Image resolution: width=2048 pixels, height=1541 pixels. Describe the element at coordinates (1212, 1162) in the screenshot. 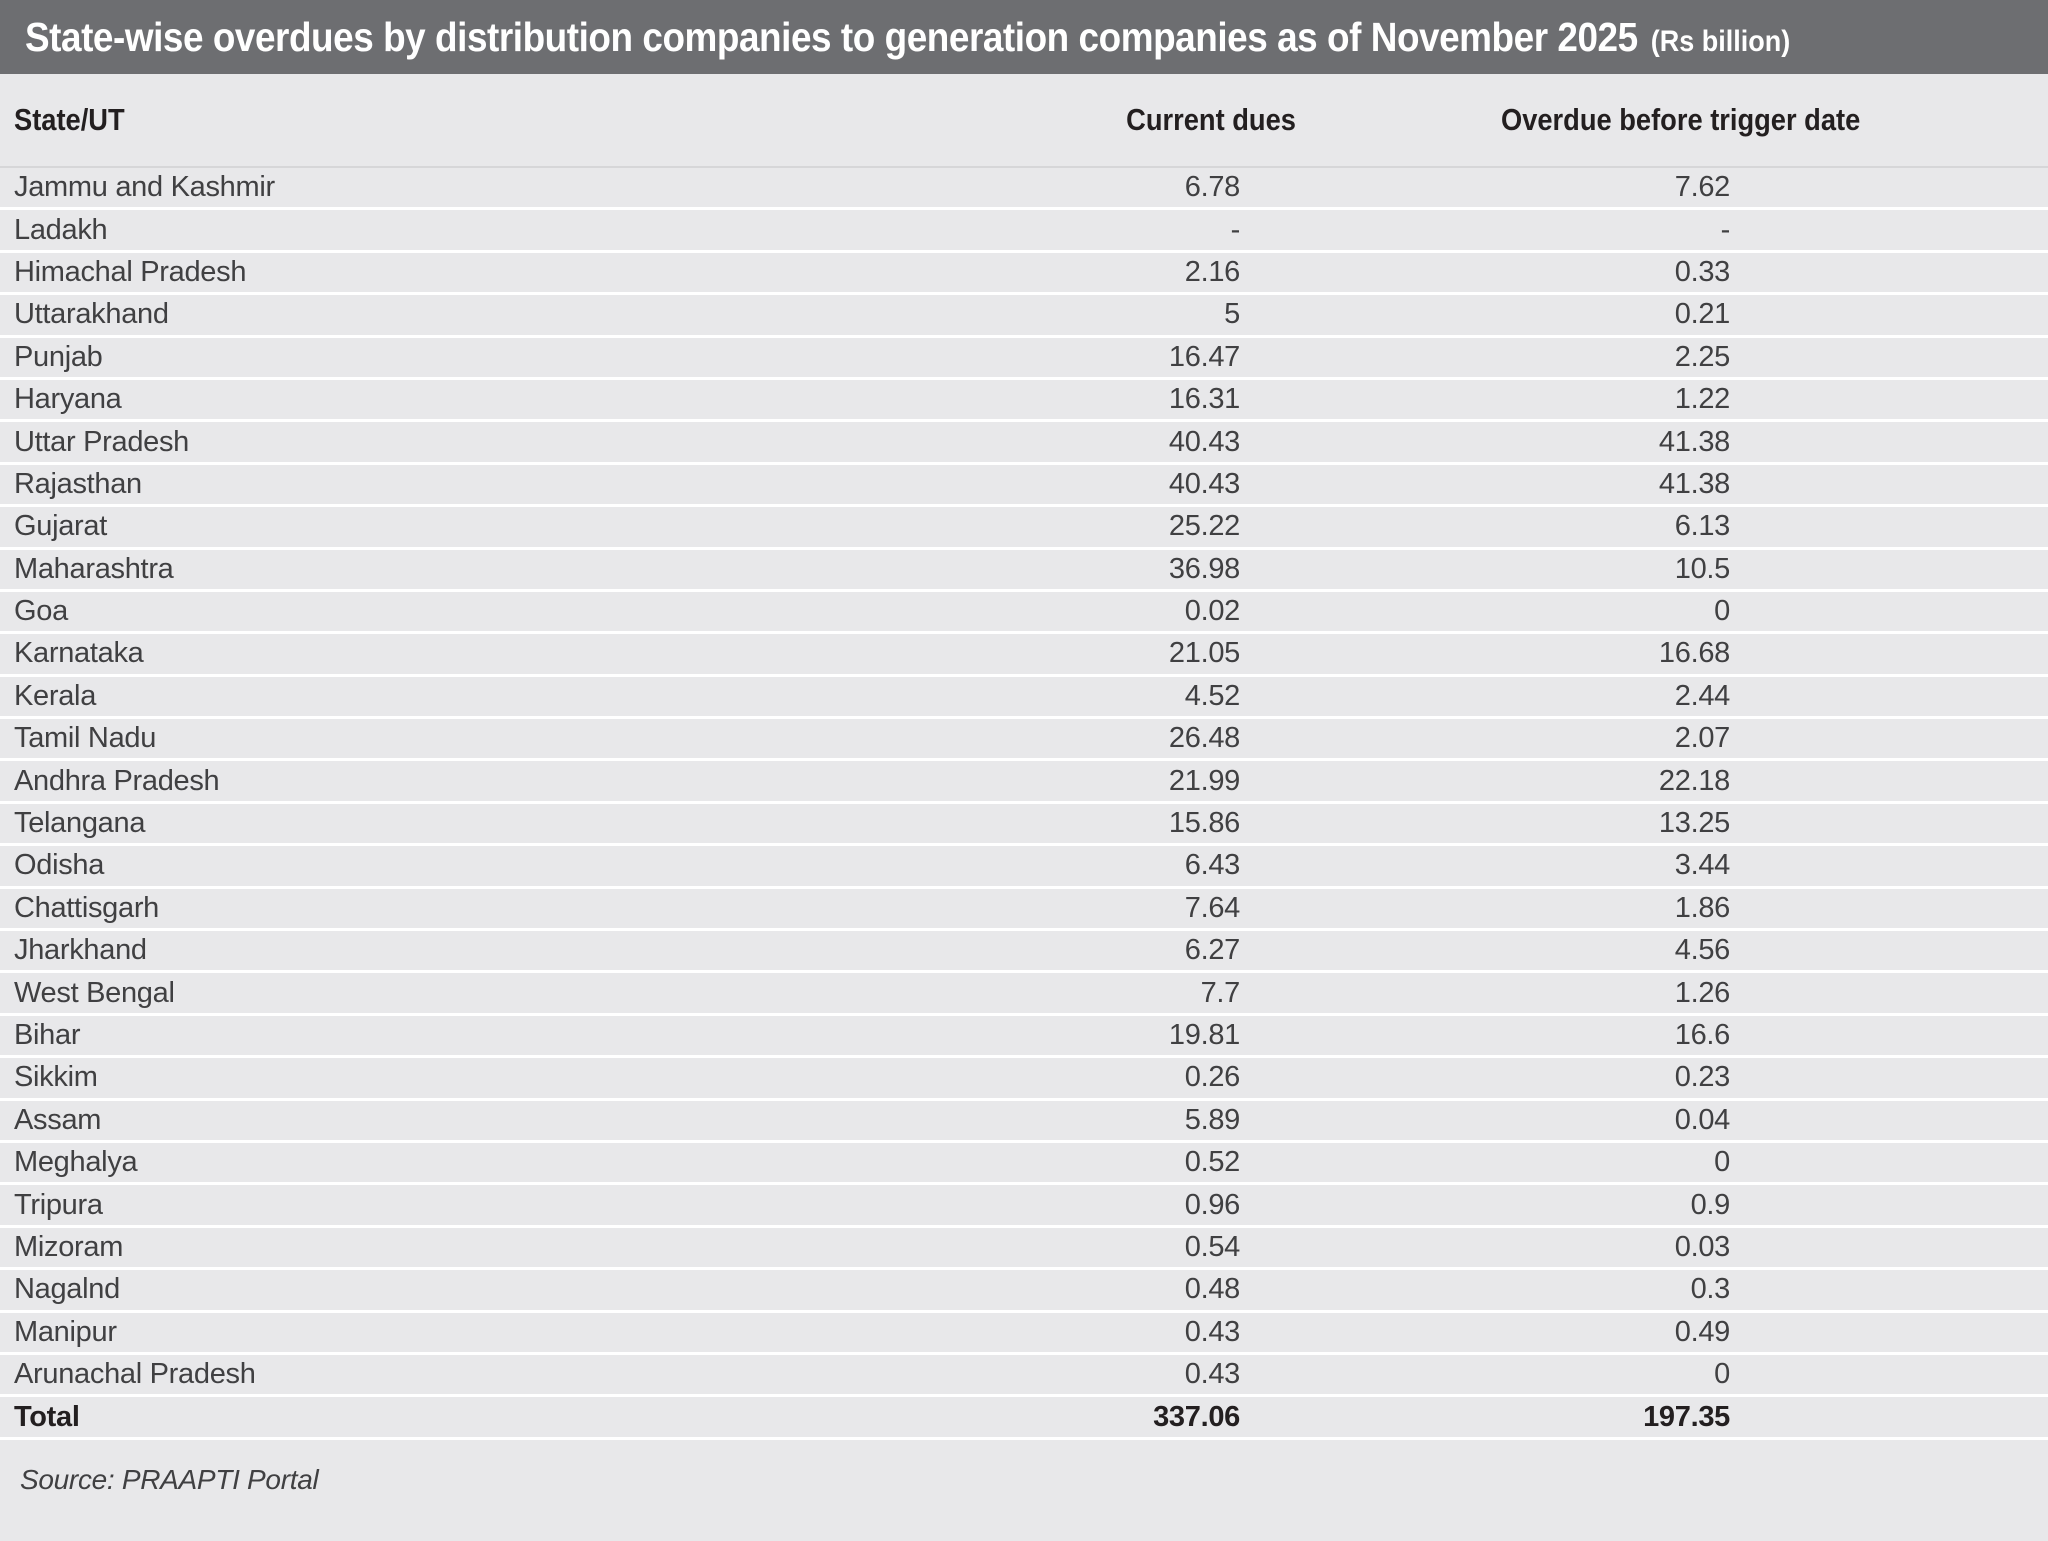

I see `current-dues-value: 0.52` at that location.